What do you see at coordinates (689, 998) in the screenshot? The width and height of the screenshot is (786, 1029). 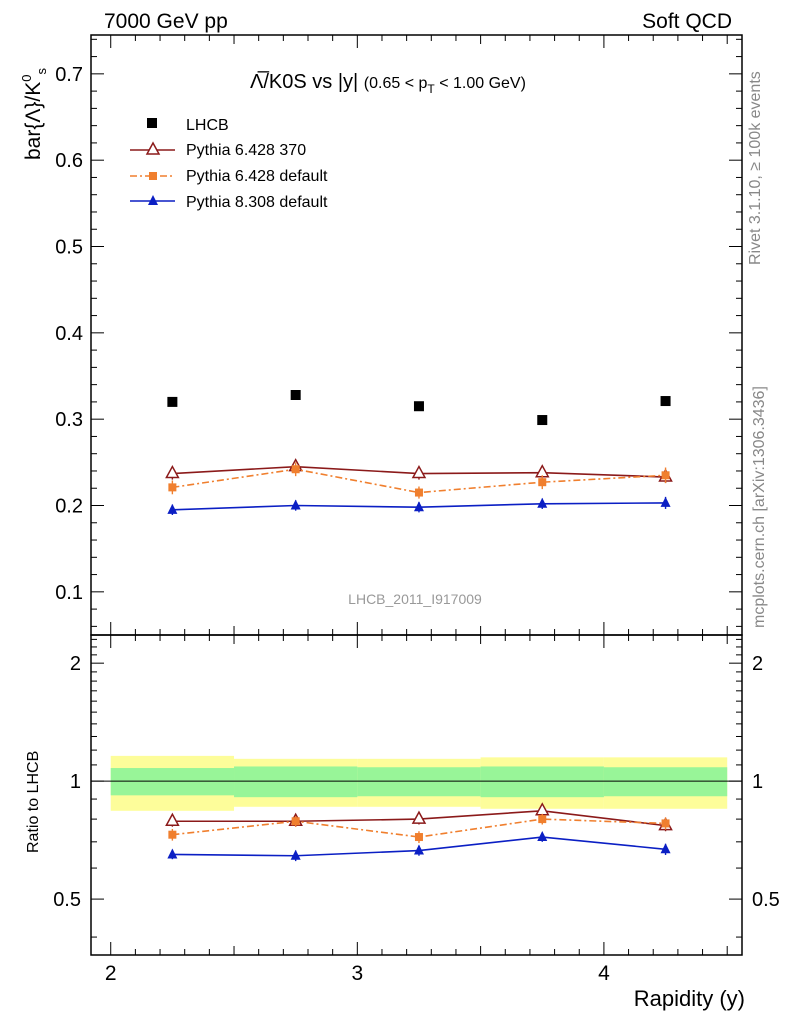 I see `x-axis-label: Rapidity (y)` at bounding box center [689, 998].